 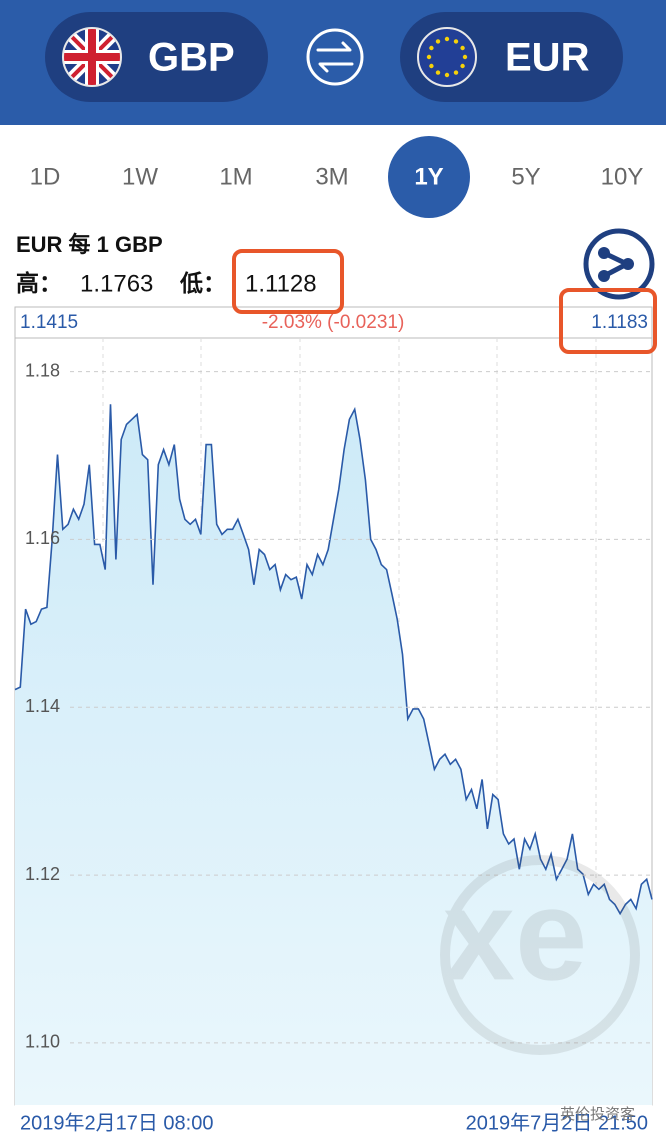 I want to click on svg-text: xe, so click(x=515, y=934).